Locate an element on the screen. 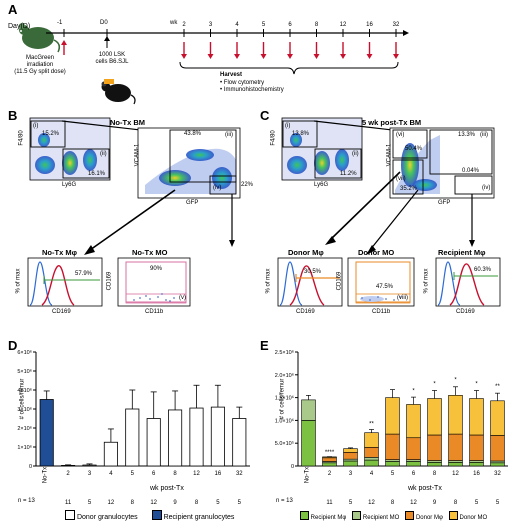 The width and height of the screenshot is (520, 521). b-hist-notx-macrophage is located at coordinates (65, 282).